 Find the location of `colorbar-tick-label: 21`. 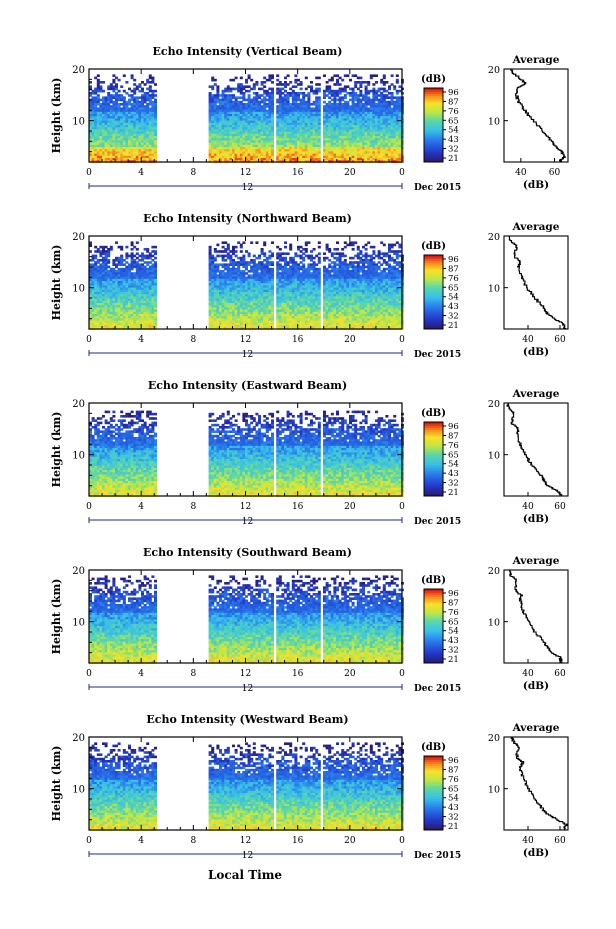

colorbar-tick-label: 21 is located at coordinates (453, 660).